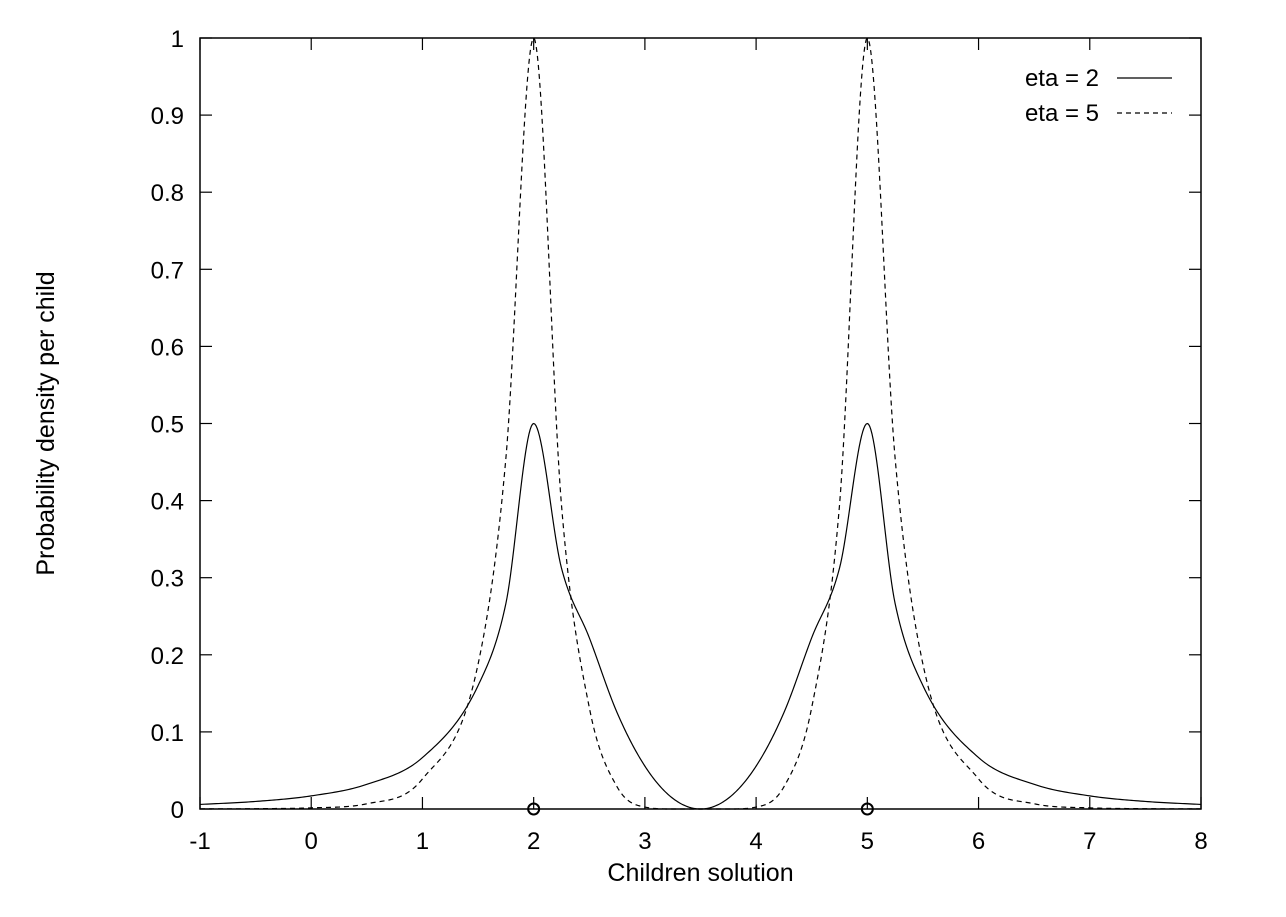  I want to click on y-tick-label: 0.2, so click(167, 656).